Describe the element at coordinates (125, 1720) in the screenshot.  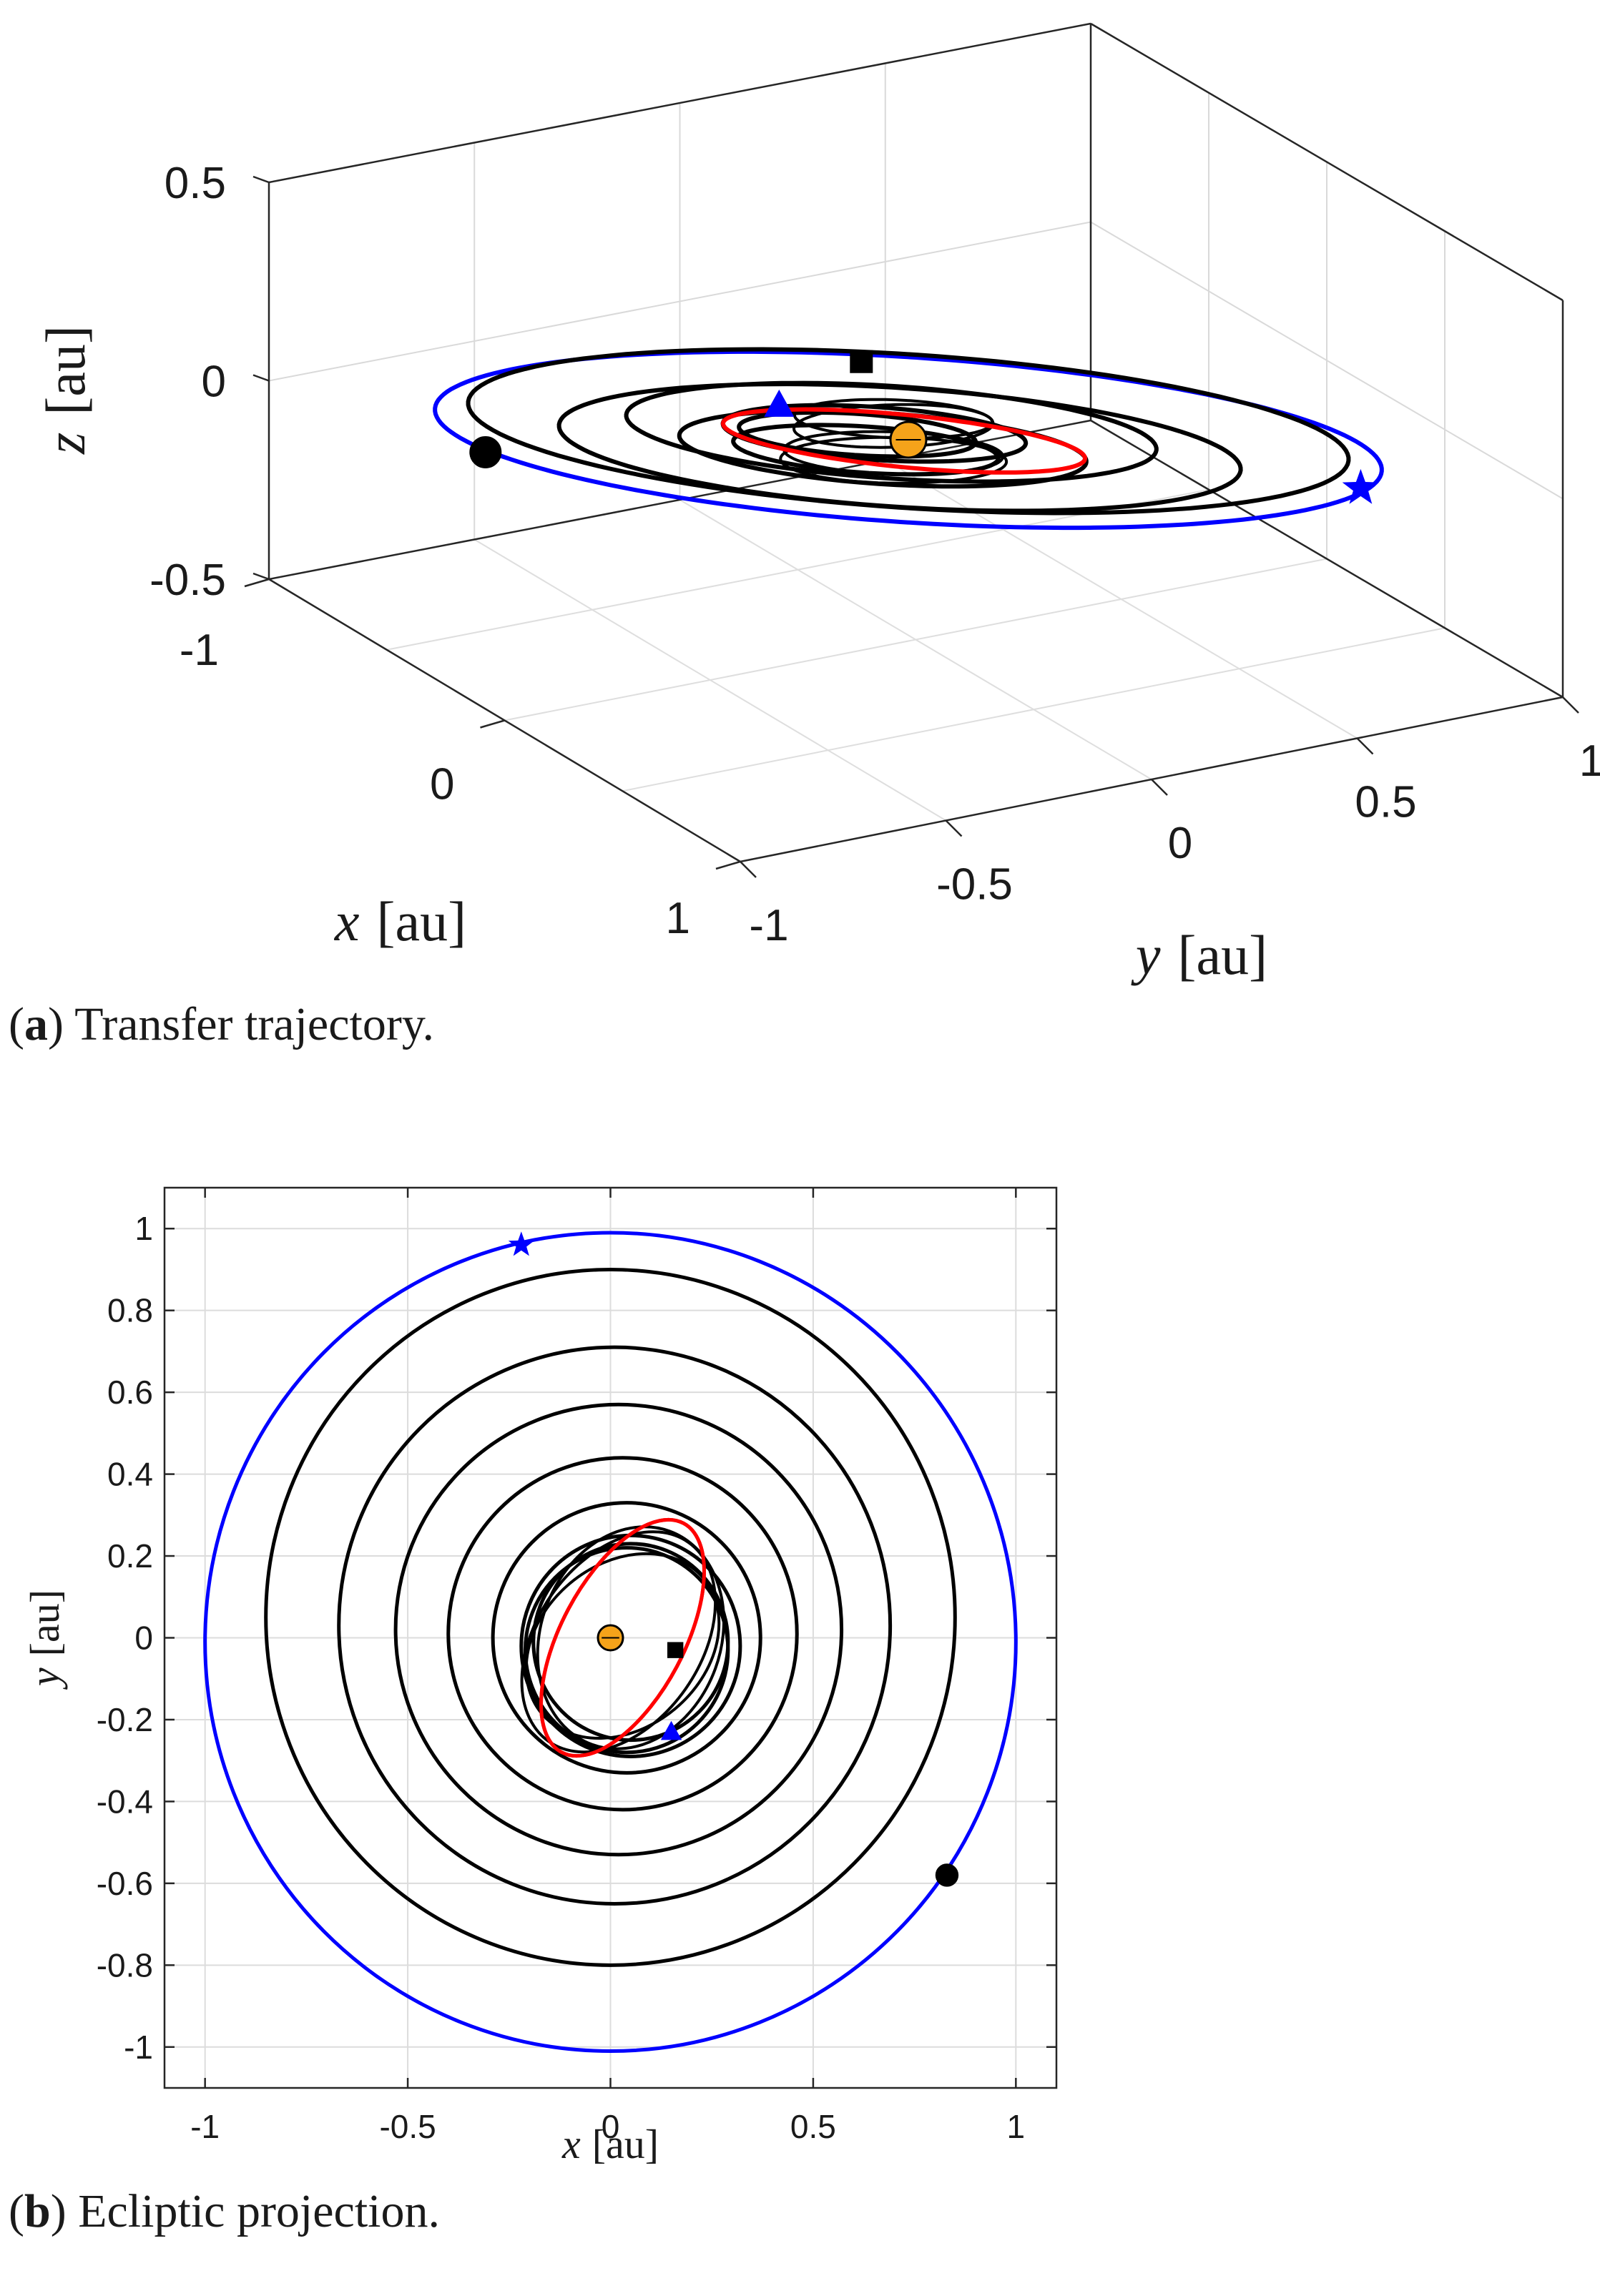
I see `tick-label-y-6: -0.2` at that location.